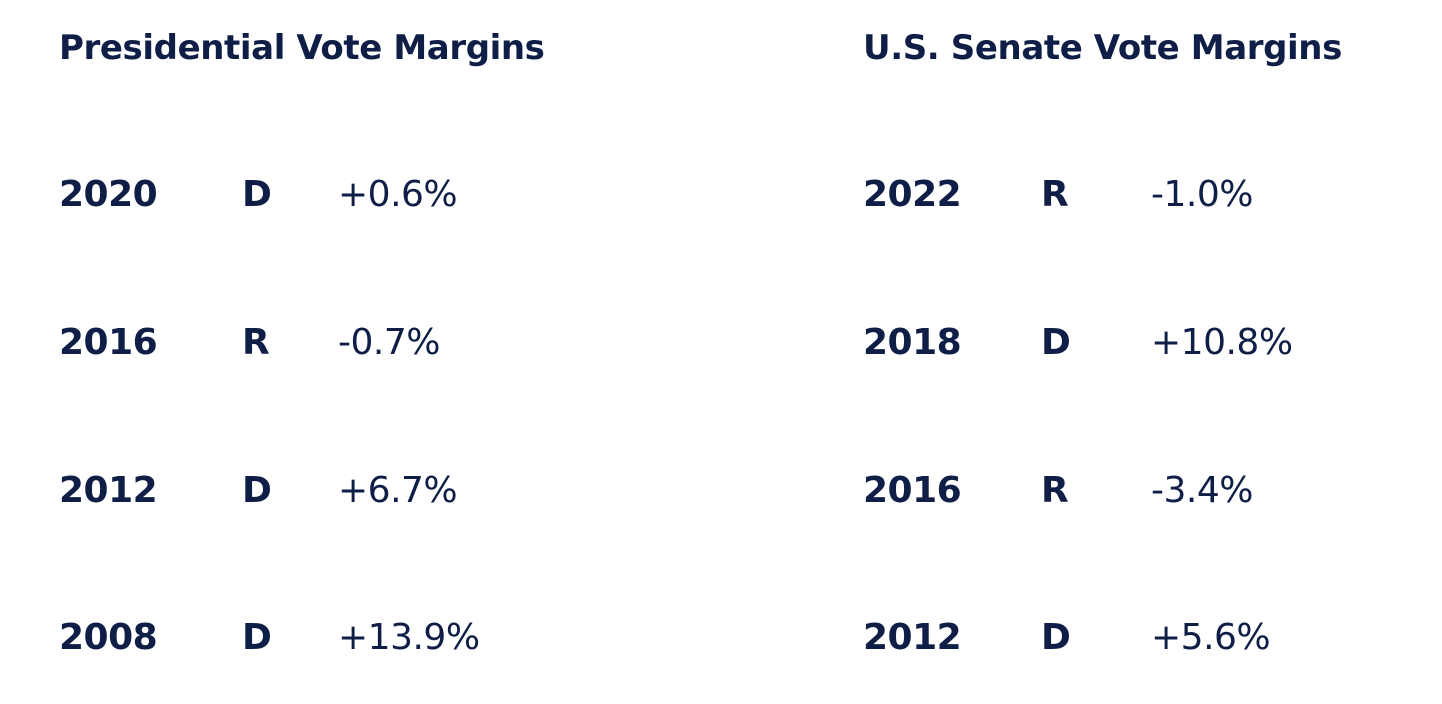  Describe the element at coordinates (398, 194) in the screenshot. I see `vote-margin: +0.6%` at that location.